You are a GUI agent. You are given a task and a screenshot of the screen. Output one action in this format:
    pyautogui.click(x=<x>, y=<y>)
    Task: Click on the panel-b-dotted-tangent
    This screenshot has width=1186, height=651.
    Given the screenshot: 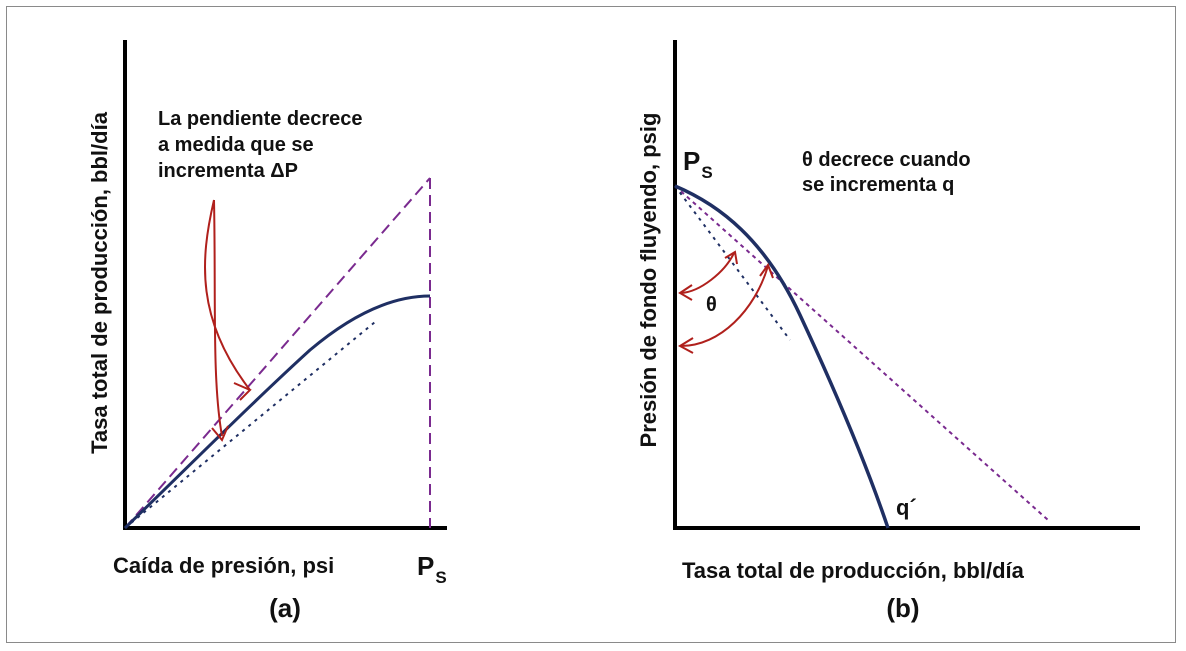 What is the action you would take?
    pyautogui.click(x=732, y=263)
    